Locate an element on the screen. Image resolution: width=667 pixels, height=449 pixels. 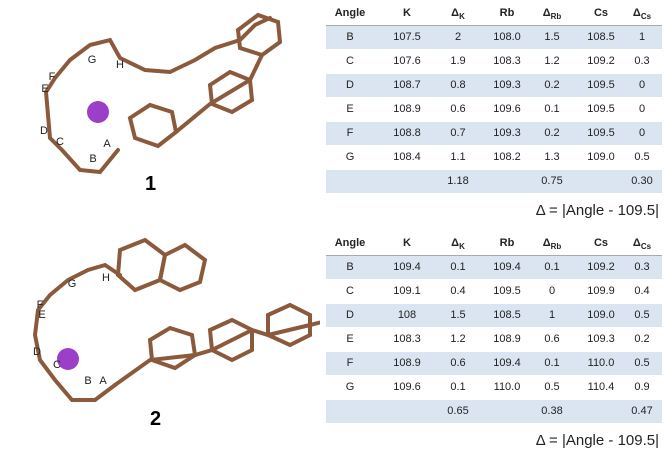
table-cell: 1.3 is located at coordinates (552, 157).